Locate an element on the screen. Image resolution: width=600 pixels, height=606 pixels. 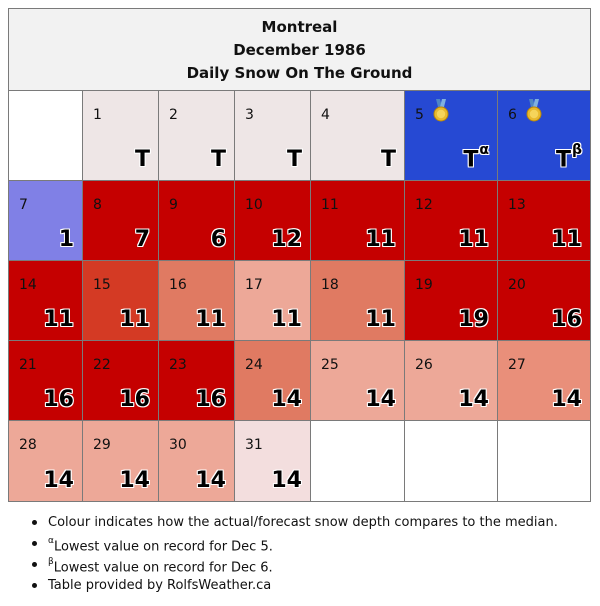
day-number: 15 is located at coordinates (102, 285).